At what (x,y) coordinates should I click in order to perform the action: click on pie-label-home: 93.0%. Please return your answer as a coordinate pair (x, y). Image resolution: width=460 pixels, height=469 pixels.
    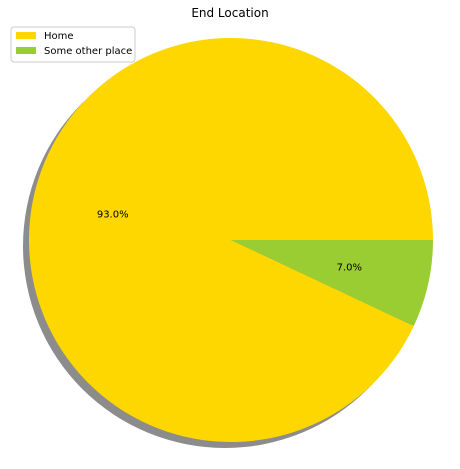
    Looking at the image, I should click on (113, 215).